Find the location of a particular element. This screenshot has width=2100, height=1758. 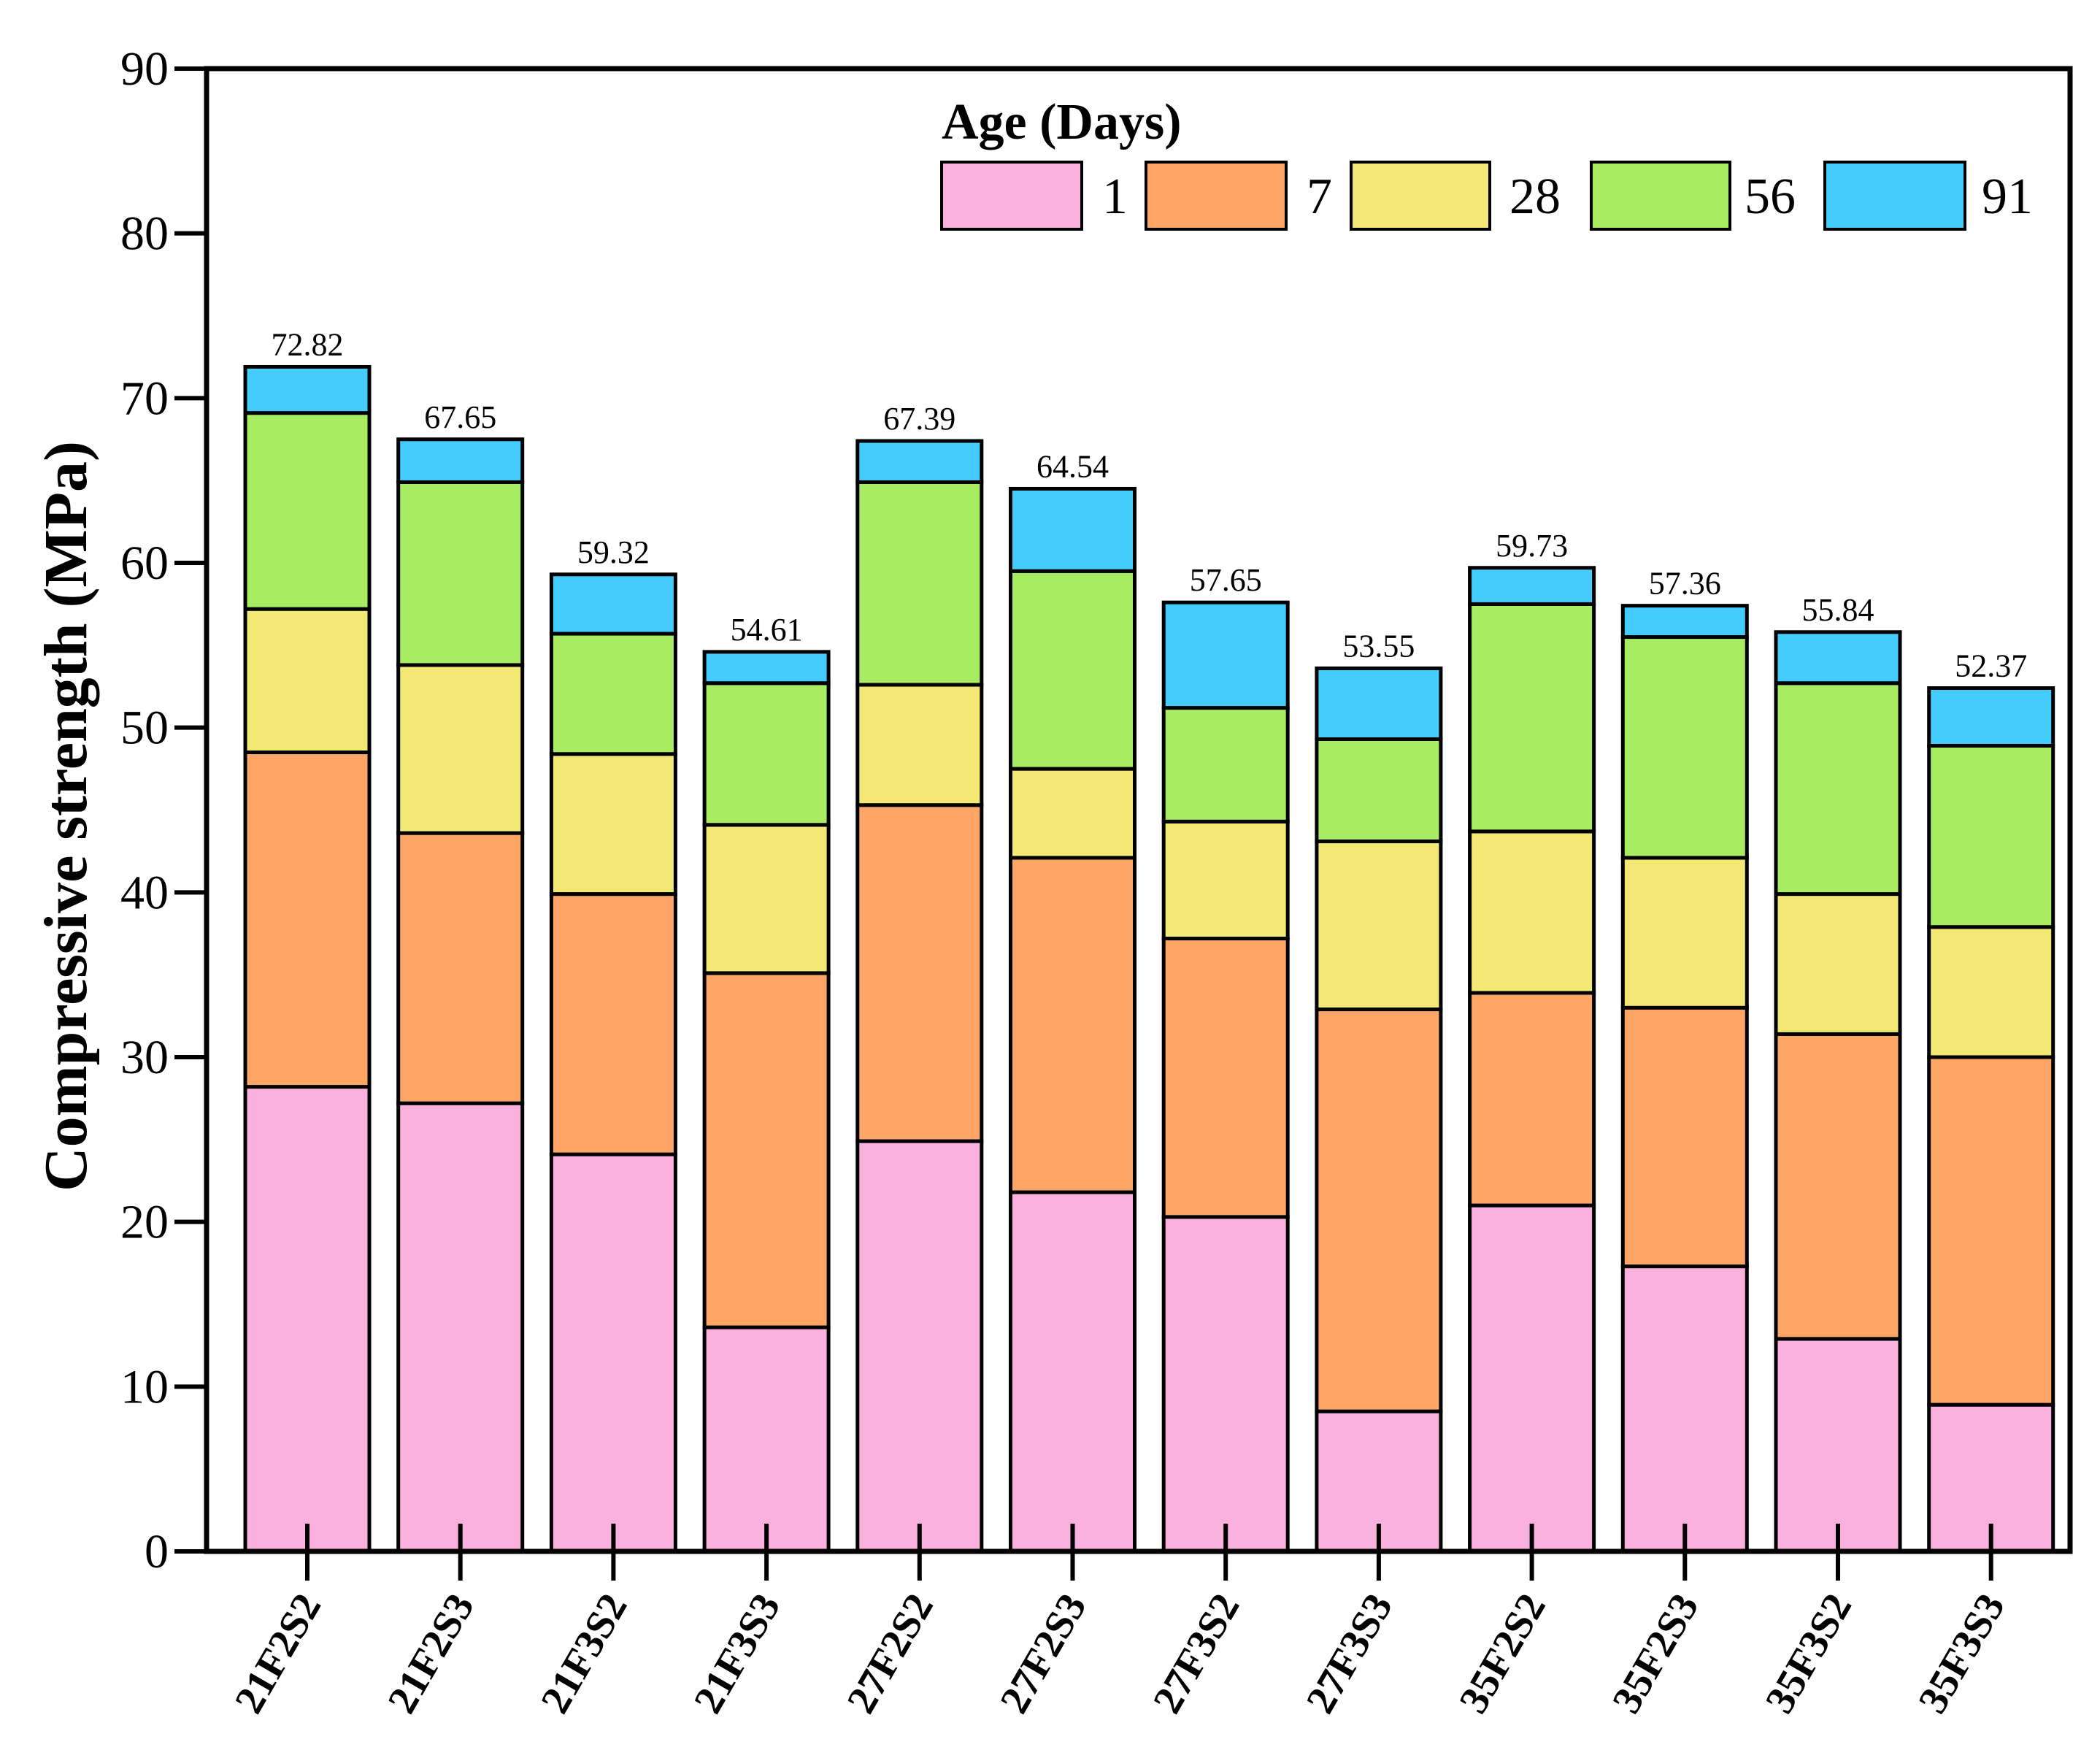

x-category-label: 35F2S2 is located at coordinates (1502, 1654).